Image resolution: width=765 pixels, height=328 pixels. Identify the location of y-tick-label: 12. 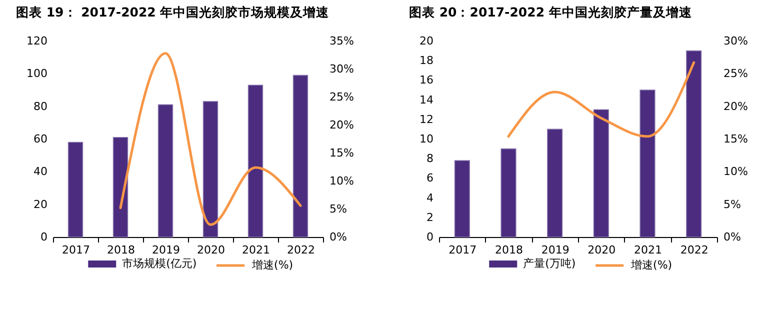
(427, 119).